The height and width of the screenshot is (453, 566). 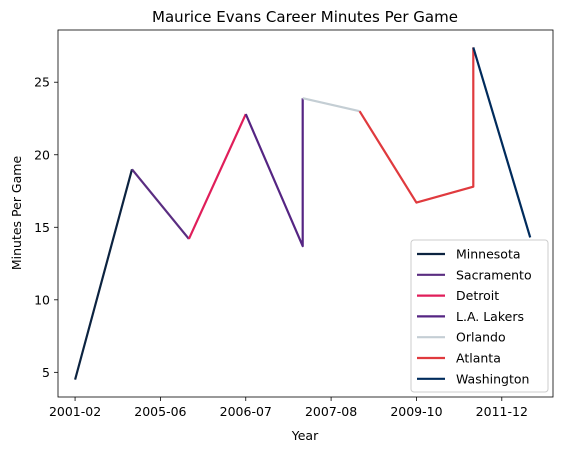 I want to click on legend-label: Sacramento, so click(x=494, y=274).